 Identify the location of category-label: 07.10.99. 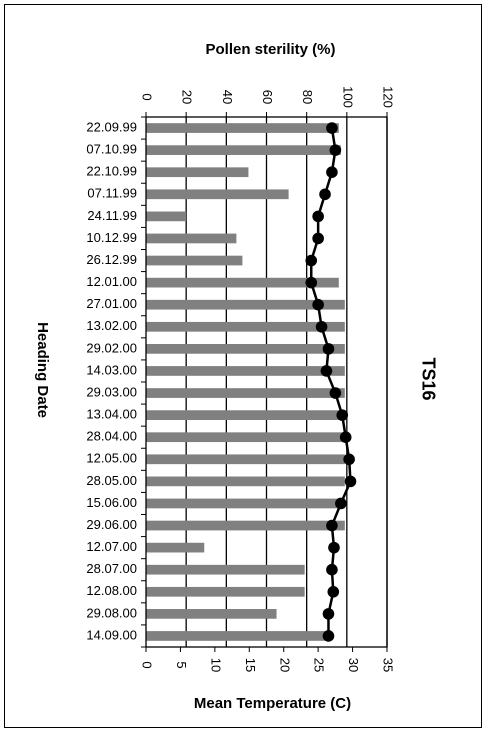
(111, 149).